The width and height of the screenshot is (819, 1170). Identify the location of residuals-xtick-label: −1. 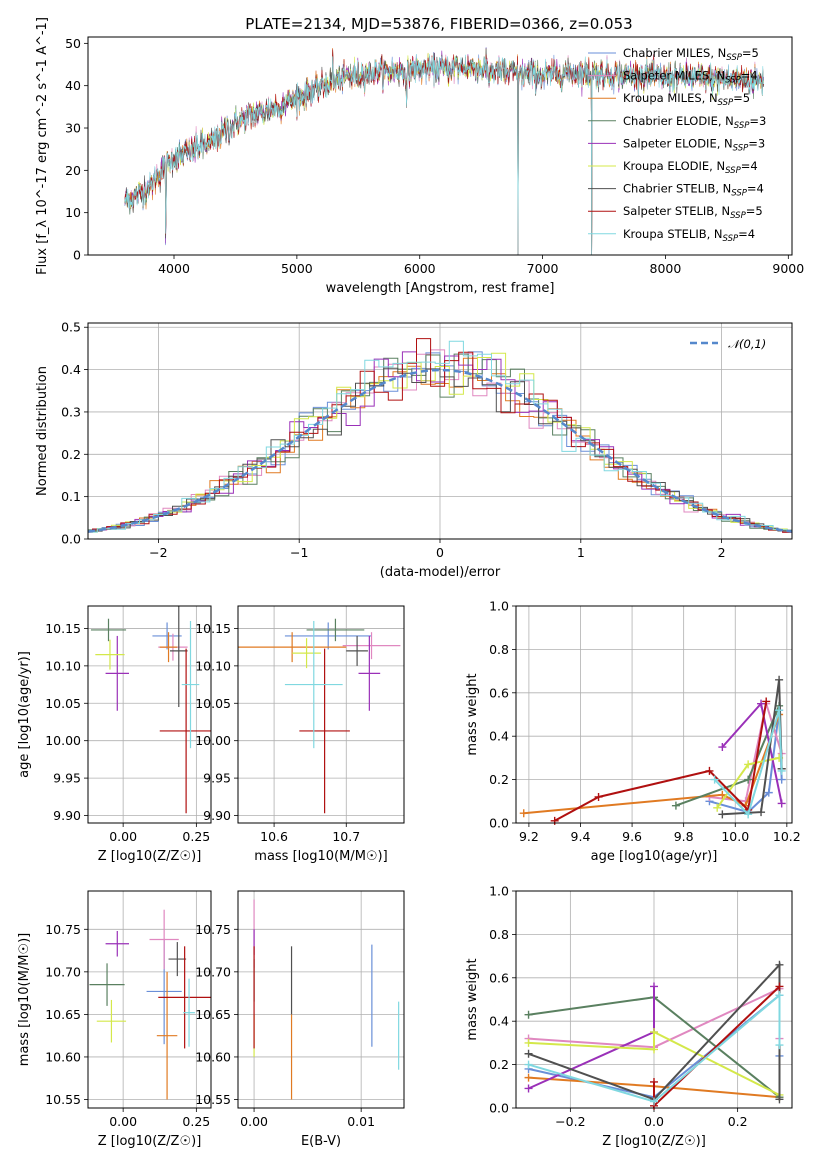
(299, 552).